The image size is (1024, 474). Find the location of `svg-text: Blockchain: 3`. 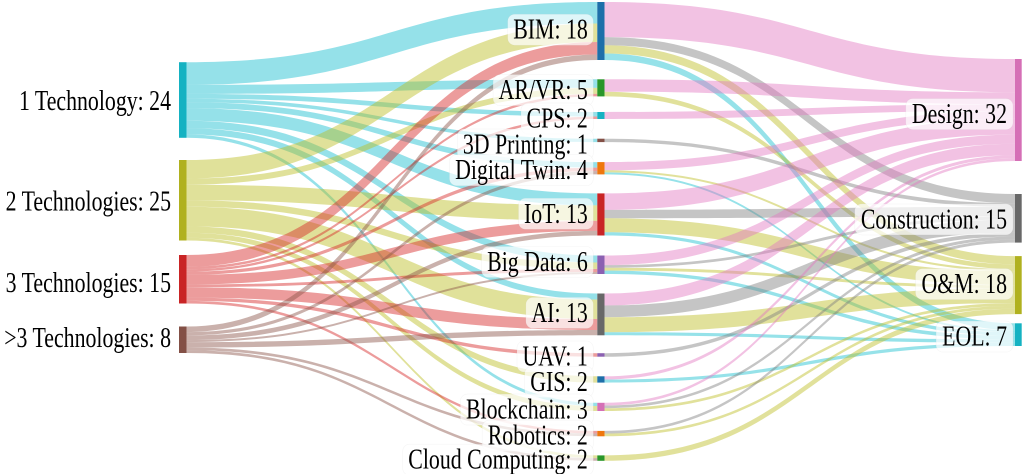

svg-text: Blockchain: 3 is located at coordinates (527, 410).